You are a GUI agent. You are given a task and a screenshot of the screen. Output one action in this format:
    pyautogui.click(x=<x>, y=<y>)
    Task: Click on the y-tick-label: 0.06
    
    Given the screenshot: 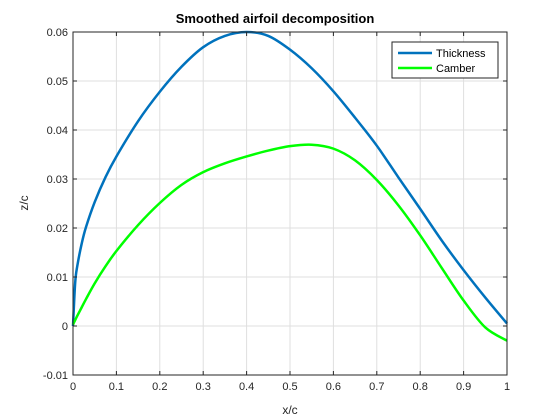 What is the action you would take?
    pyautogui.click(x=57, y=33)
    